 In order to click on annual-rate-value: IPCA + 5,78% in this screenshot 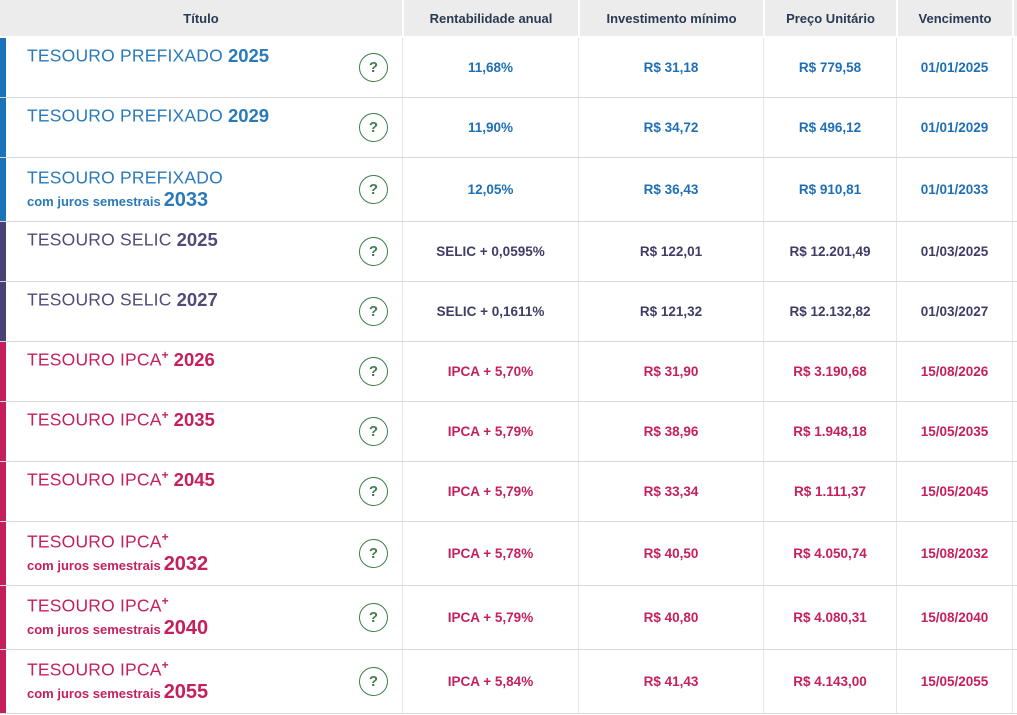, I will do `click(490, 553)`.